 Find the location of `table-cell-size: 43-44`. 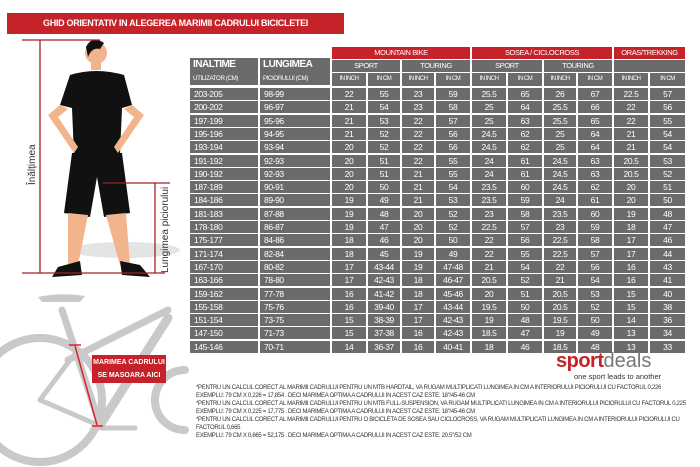

table-cell-size: 43-44 is located at coordinates (453, 306).